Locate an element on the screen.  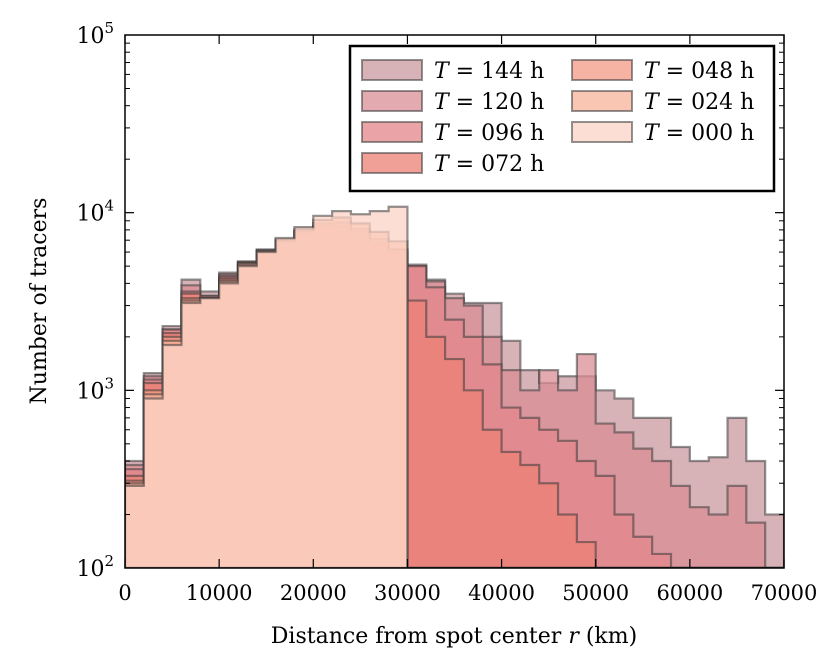
legend-label: T = 120 h is located at coordinates (489, 102).